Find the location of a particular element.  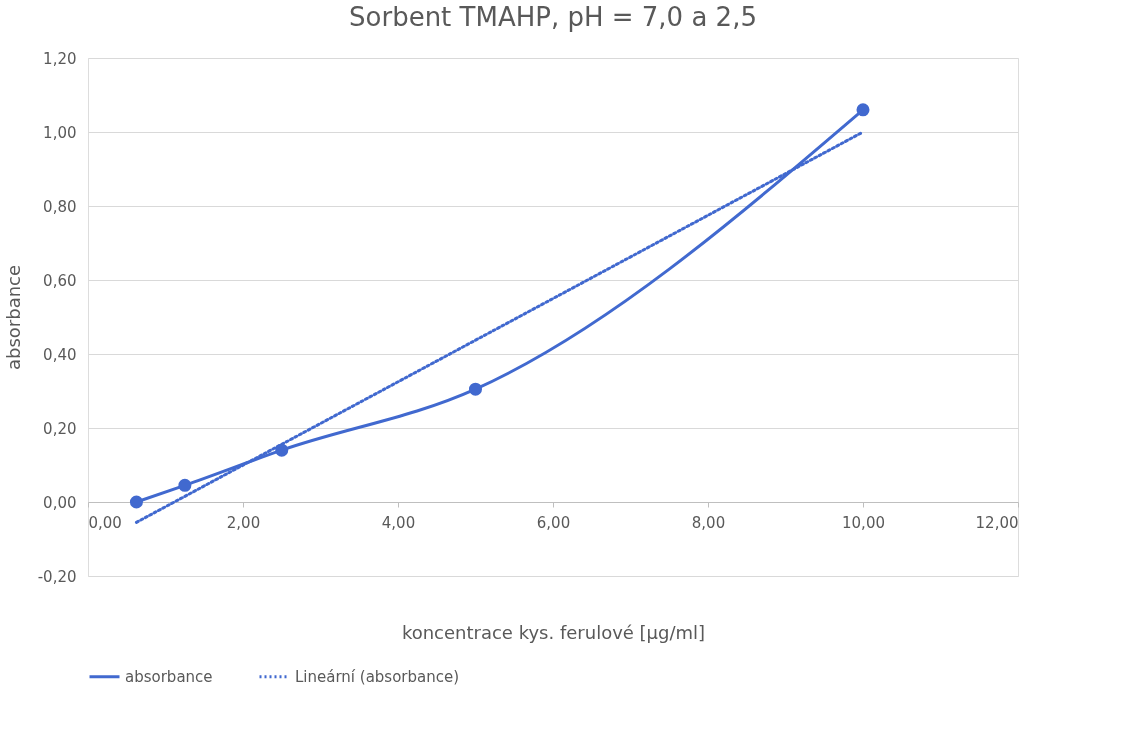

x-tick-label: 0,00 is located at coordinates (105, 522).